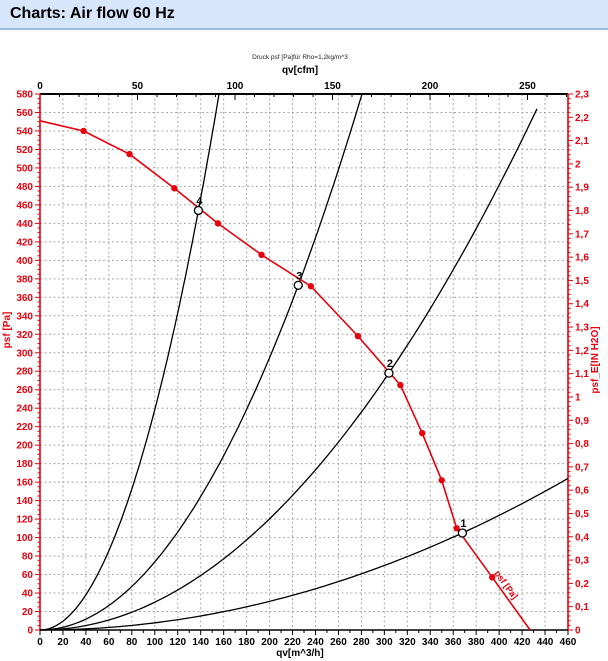 Image resolution: width=608 pixels, height=661 pixels. Describe the element at coordinates (24, 224) in the screenshot. I see `left-tick-label: 440` at that location.